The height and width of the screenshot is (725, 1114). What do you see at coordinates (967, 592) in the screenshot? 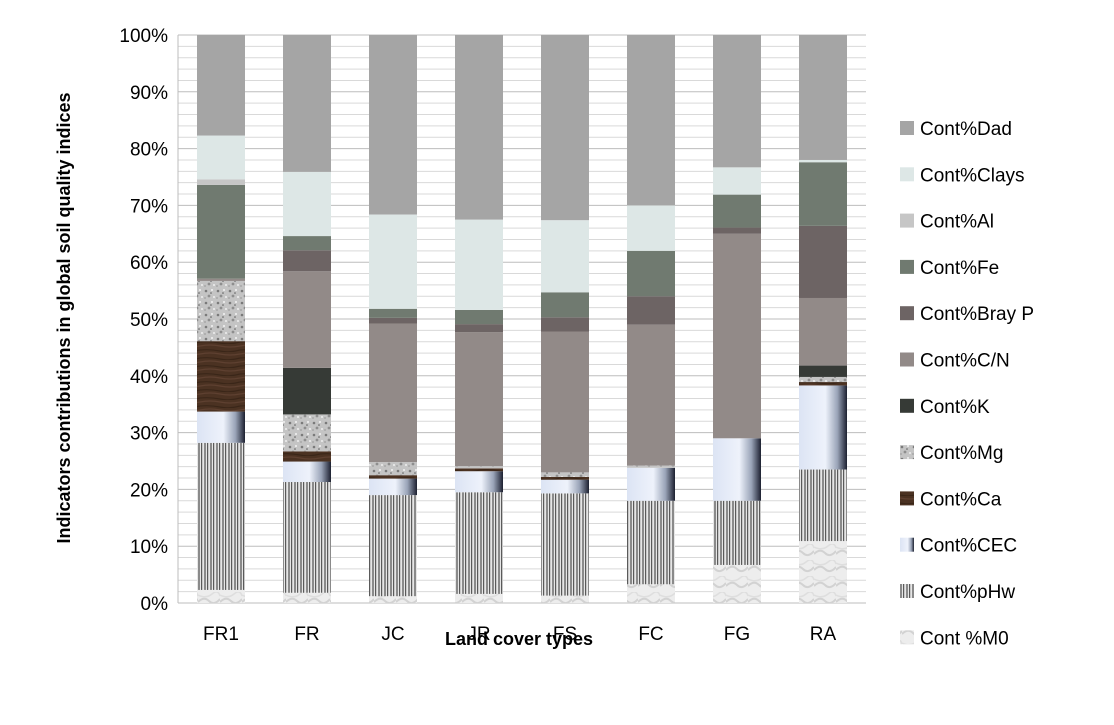
I see `legend-label: Cont%pHw` at bounding box center [967, 592].